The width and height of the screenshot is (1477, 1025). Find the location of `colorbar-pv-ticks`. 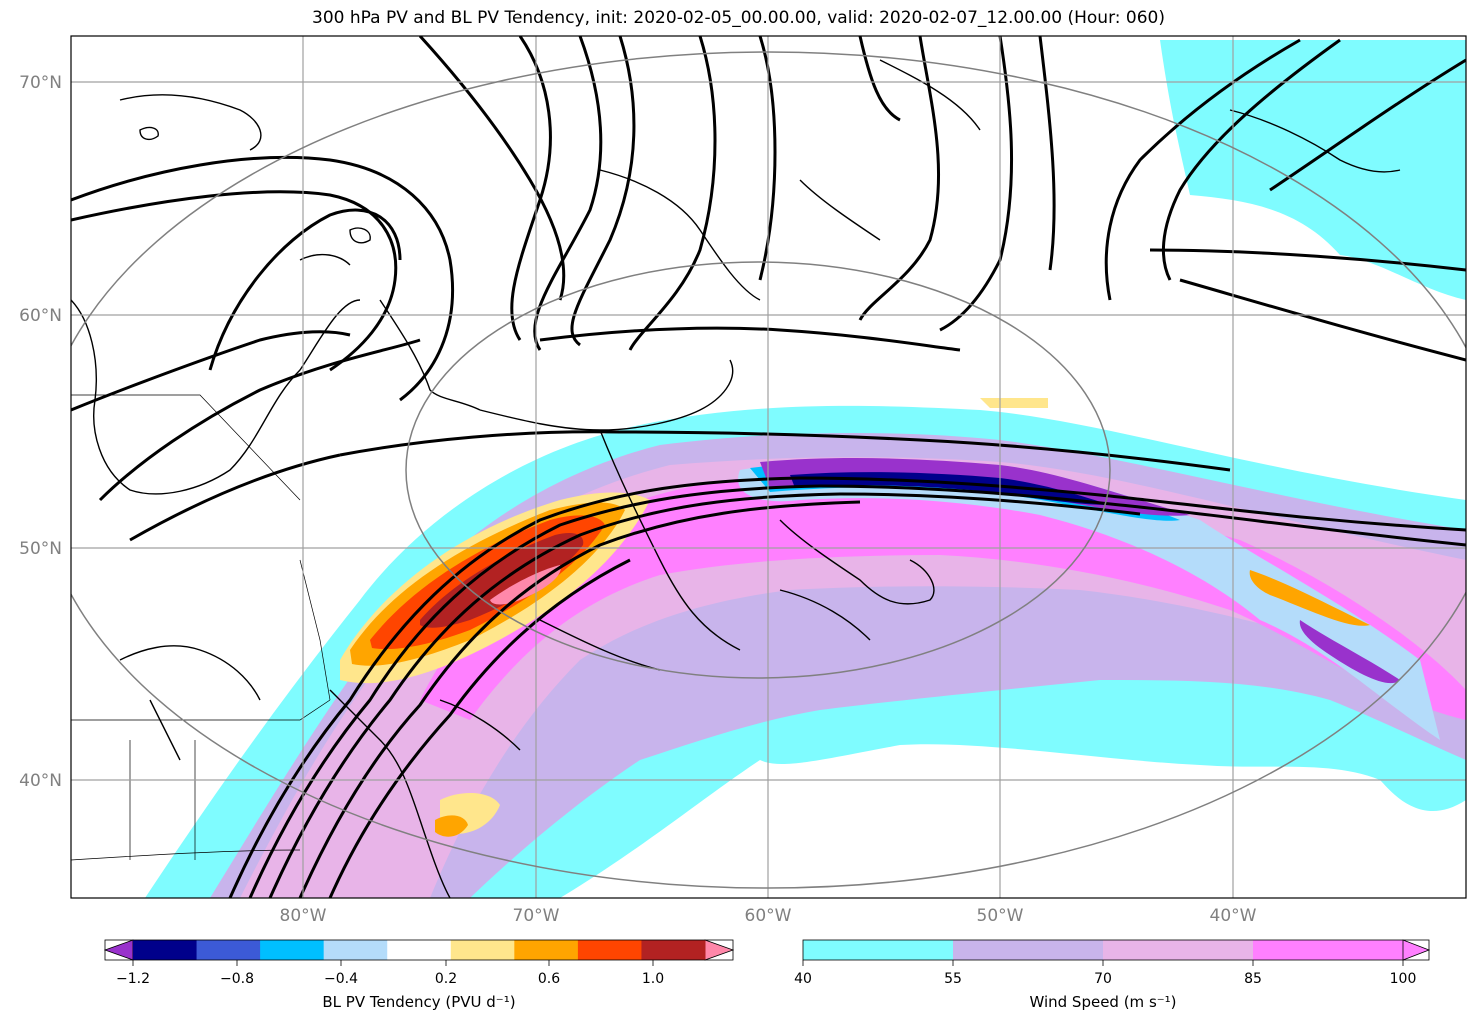

colorbar-pv-ticks is located at coordinates (393, 963).